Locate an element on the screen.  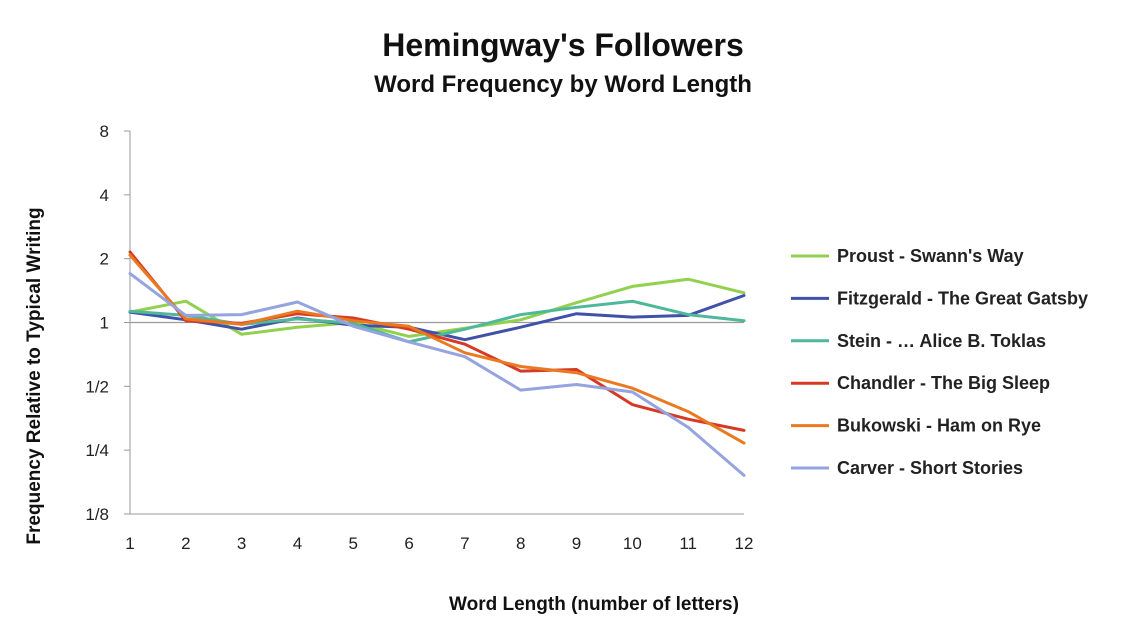
x-tick-label: 10 is located at coordinates (632, 543).